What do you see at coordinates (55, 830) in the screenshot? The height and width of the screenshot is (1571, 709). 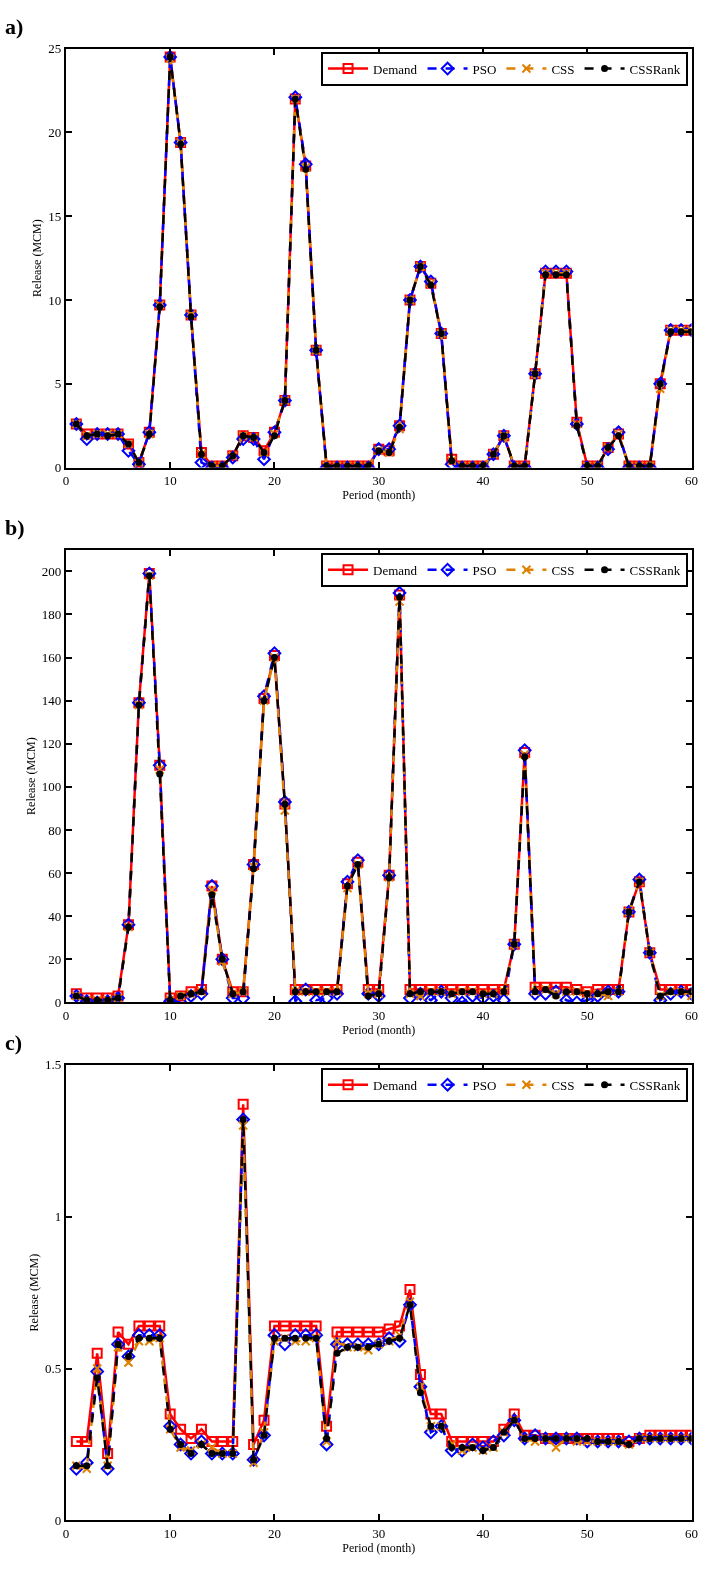 I see `y-tick-label: 80` at bounding box center [55, 830].